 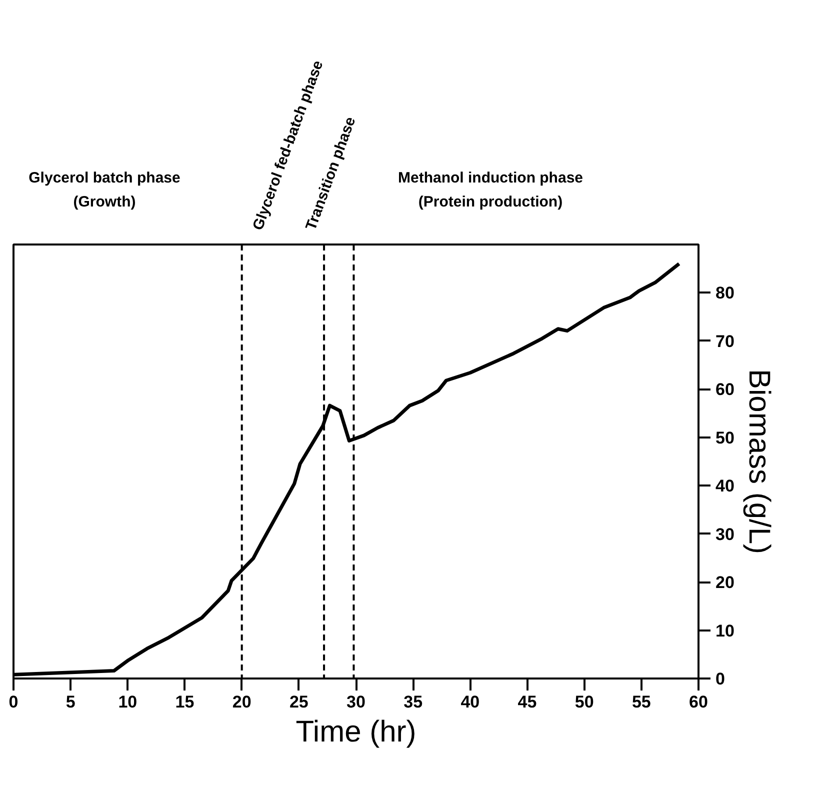 I want to click on x-tick-label: 40, so click(x=470, y=702).